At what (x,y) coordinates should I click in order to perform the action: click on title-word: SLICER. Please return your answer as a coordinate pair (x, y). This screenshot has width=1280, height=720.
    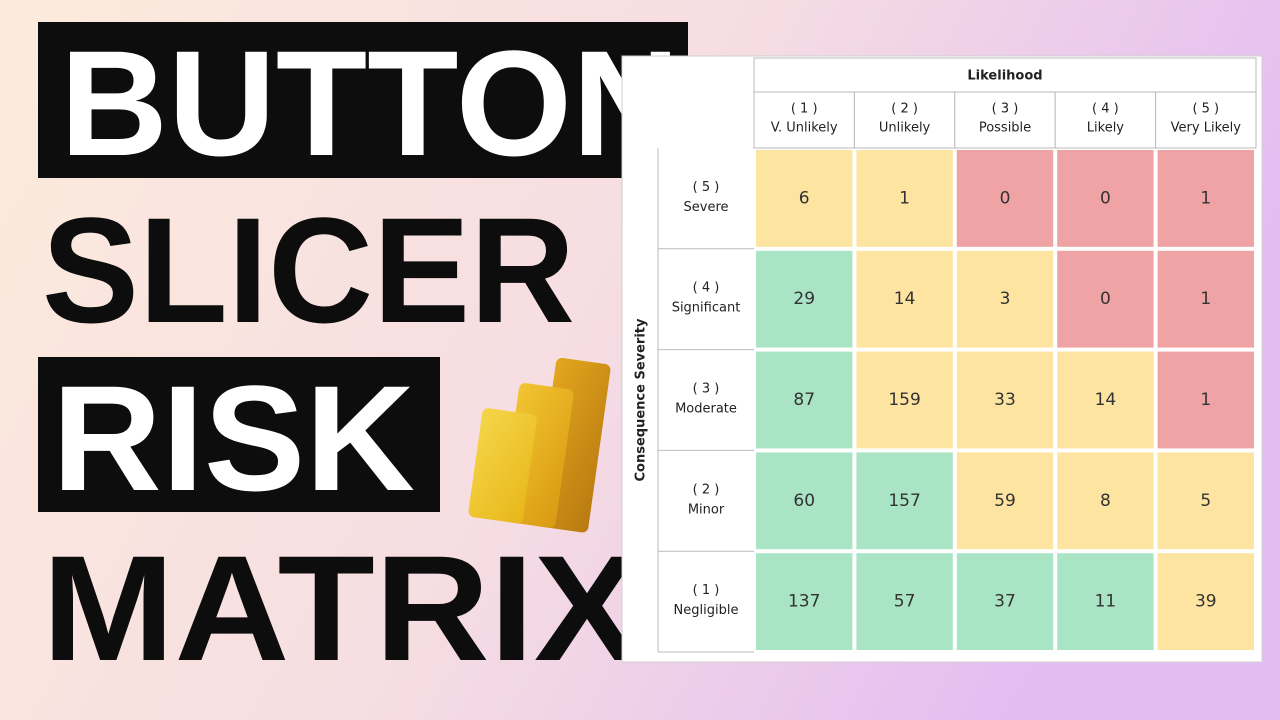
    Looking at the image, I should click on (308, 270).